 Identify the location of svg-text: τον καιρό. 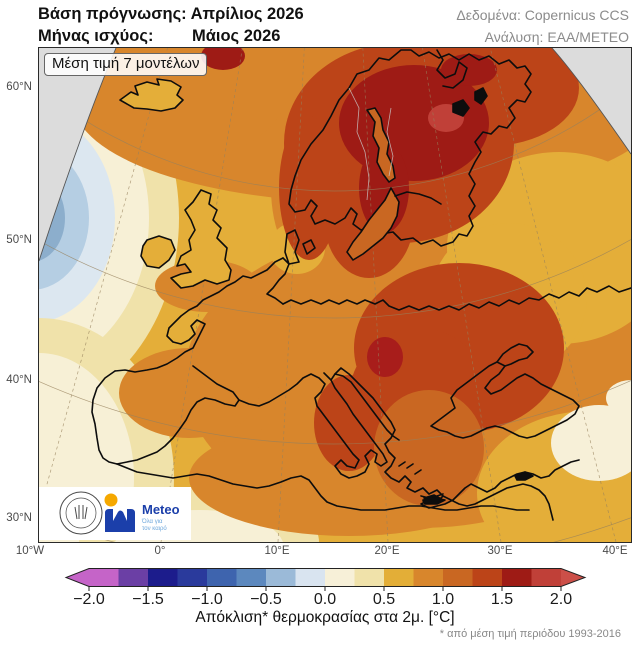
(154, 528).